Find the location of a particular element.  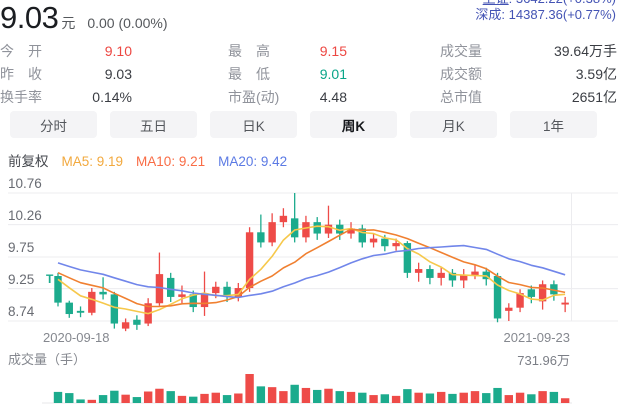

tab-minute: 分时 is located at coordinates (53, 124).